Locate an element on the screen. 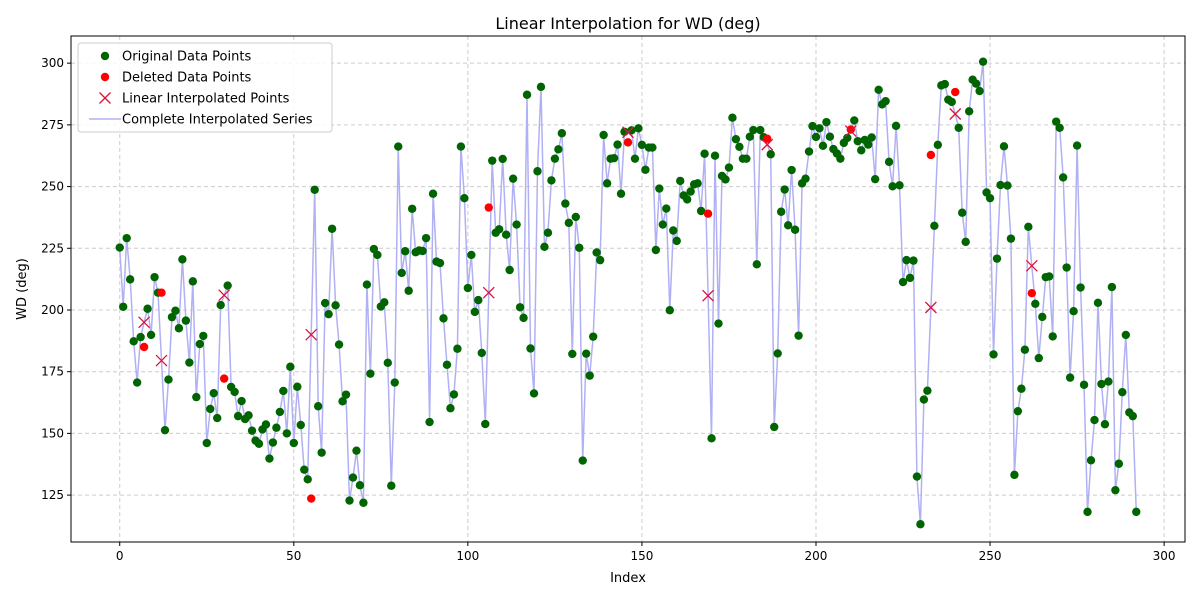  y-tick-label: 125 is located at coordinates (52, 495).